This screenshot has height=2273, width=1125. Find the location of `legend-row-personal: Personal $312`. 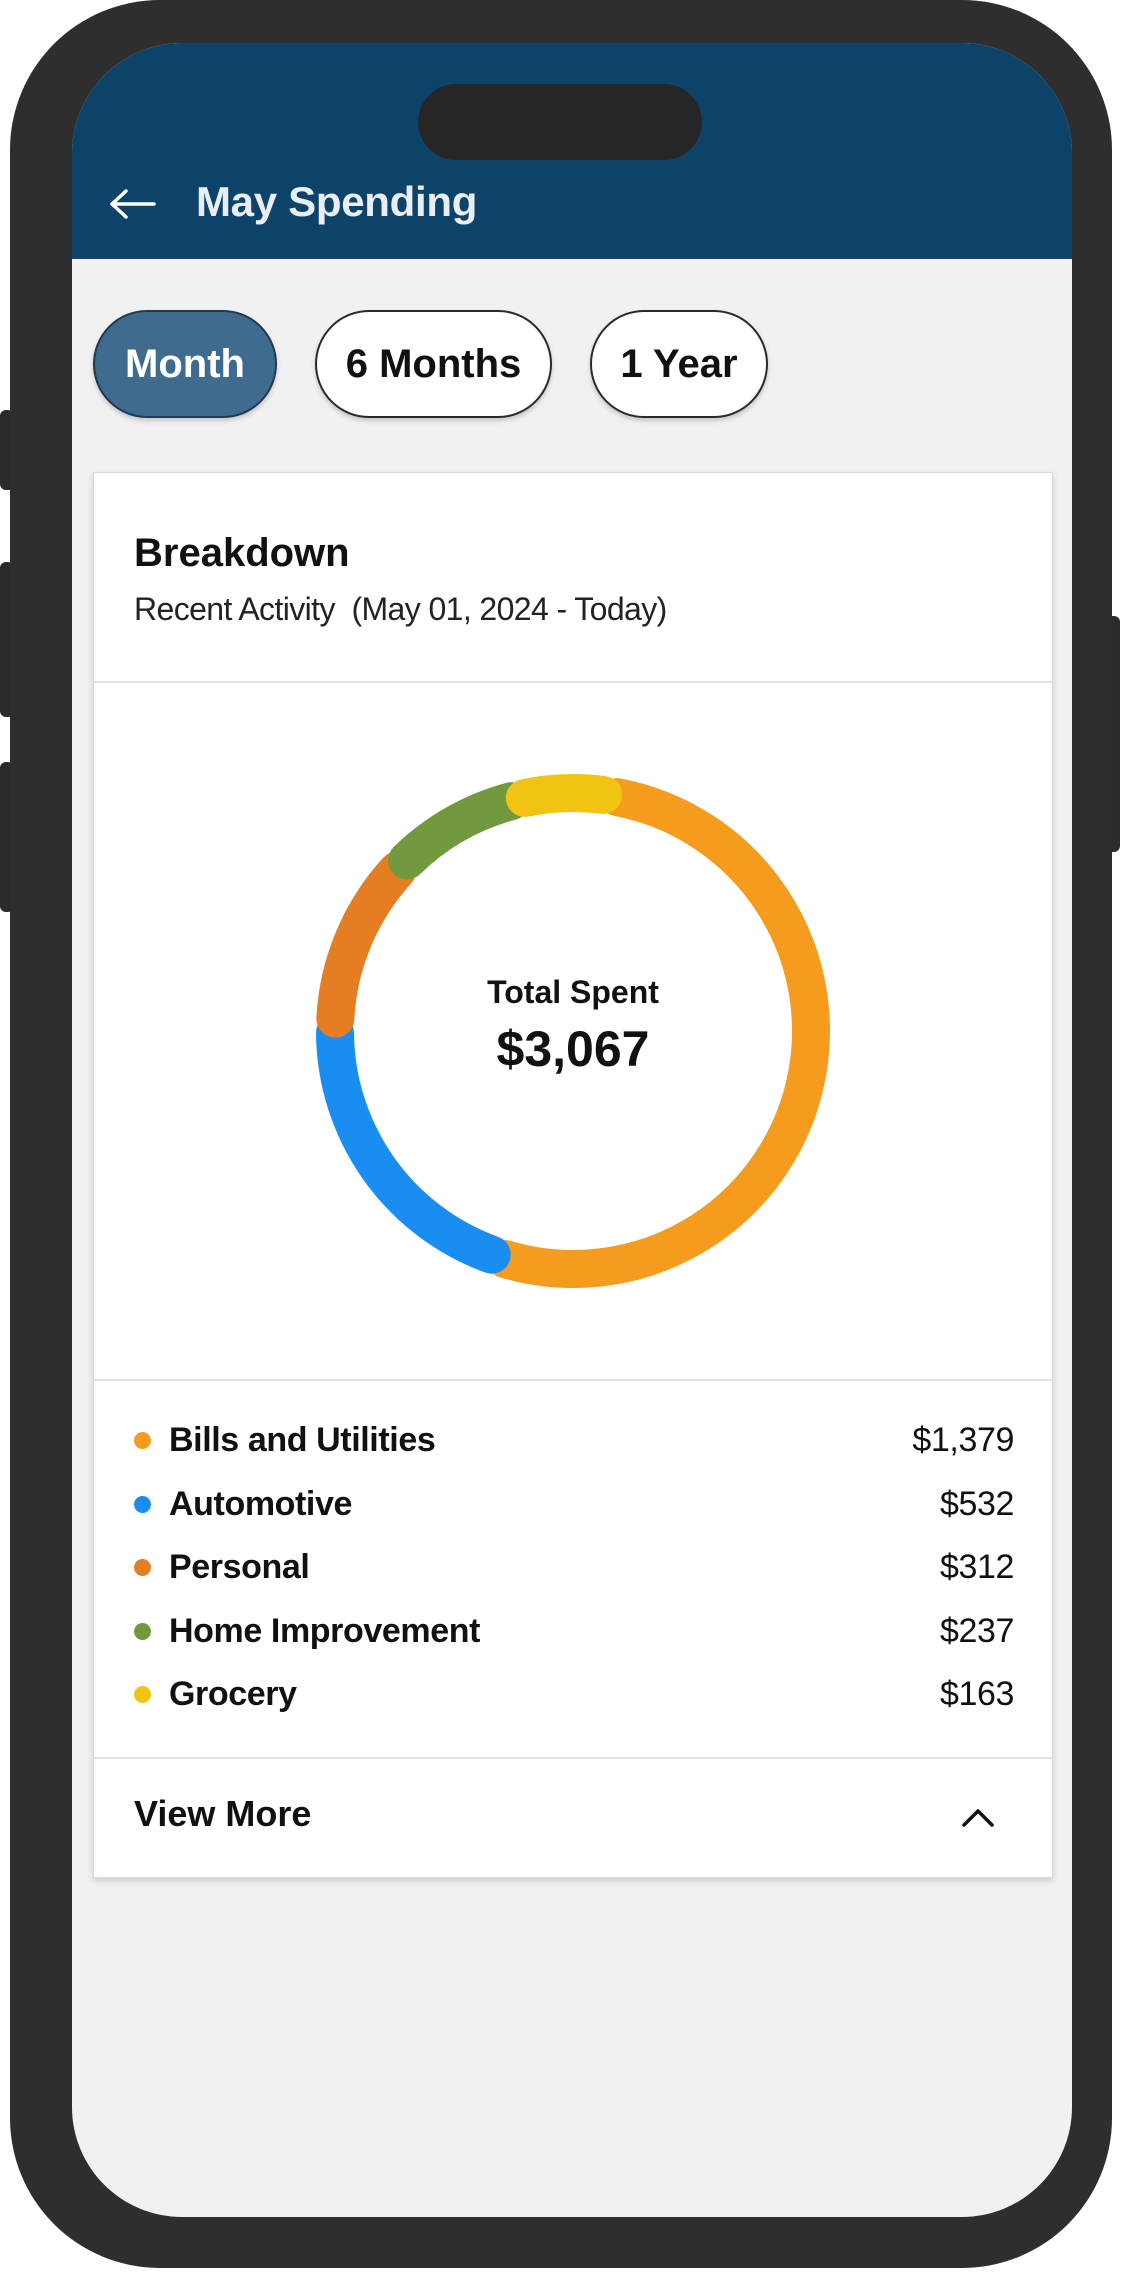

legend-row-personal: Personal $312 is located at coordinates (574, 1568).